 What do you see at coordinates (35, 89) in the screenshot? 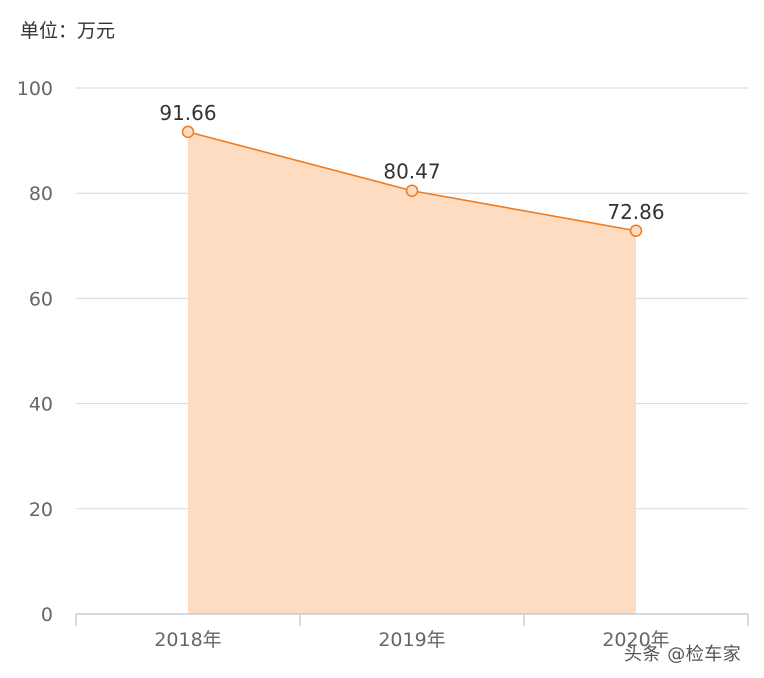
I see `y-tick-label: 100` at bounding box center [35, 89].